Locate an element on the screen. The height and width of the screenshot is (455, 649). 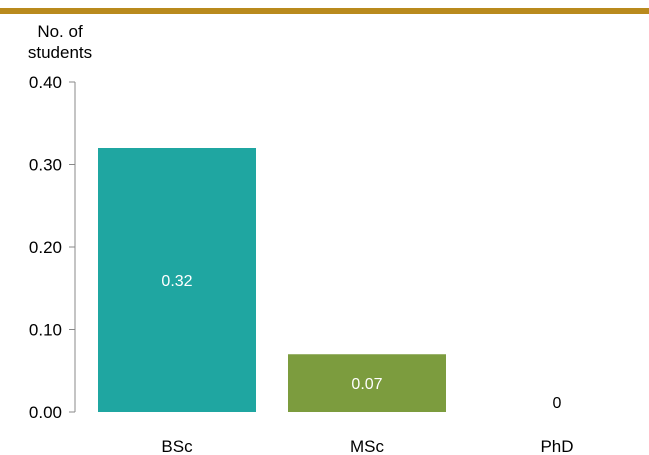
category-labels: BSc MSc PhD is located at coordinates (367, 446).